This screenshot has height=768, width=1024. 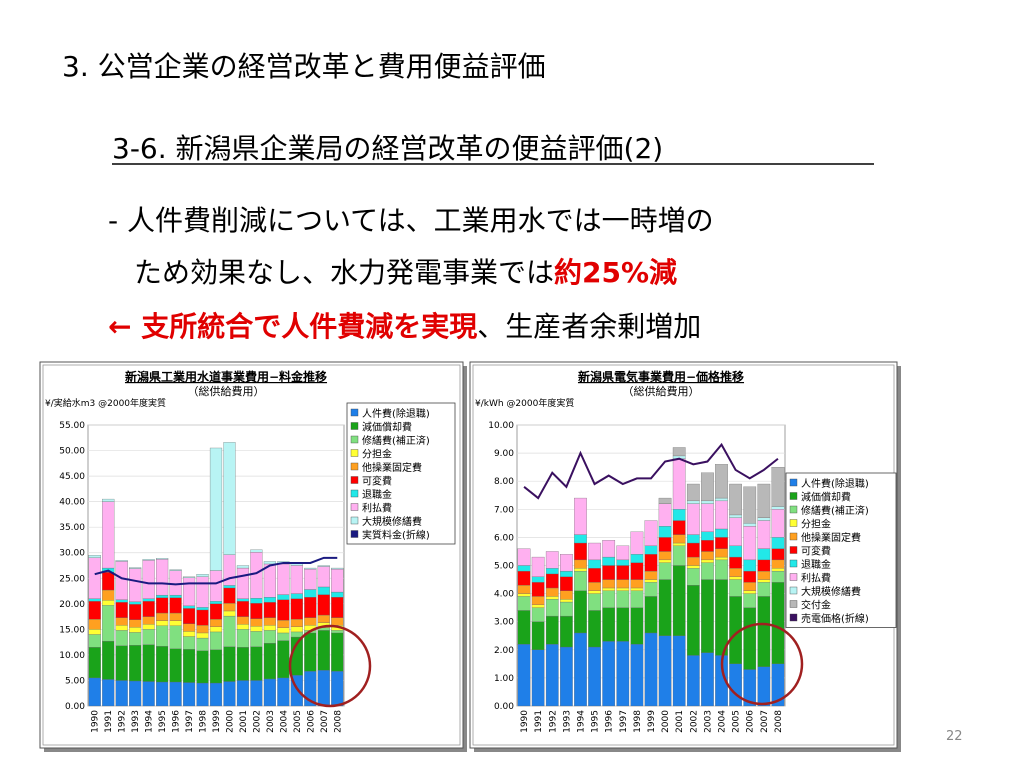 I want to click on legend-box, so click(x=401, y=473).